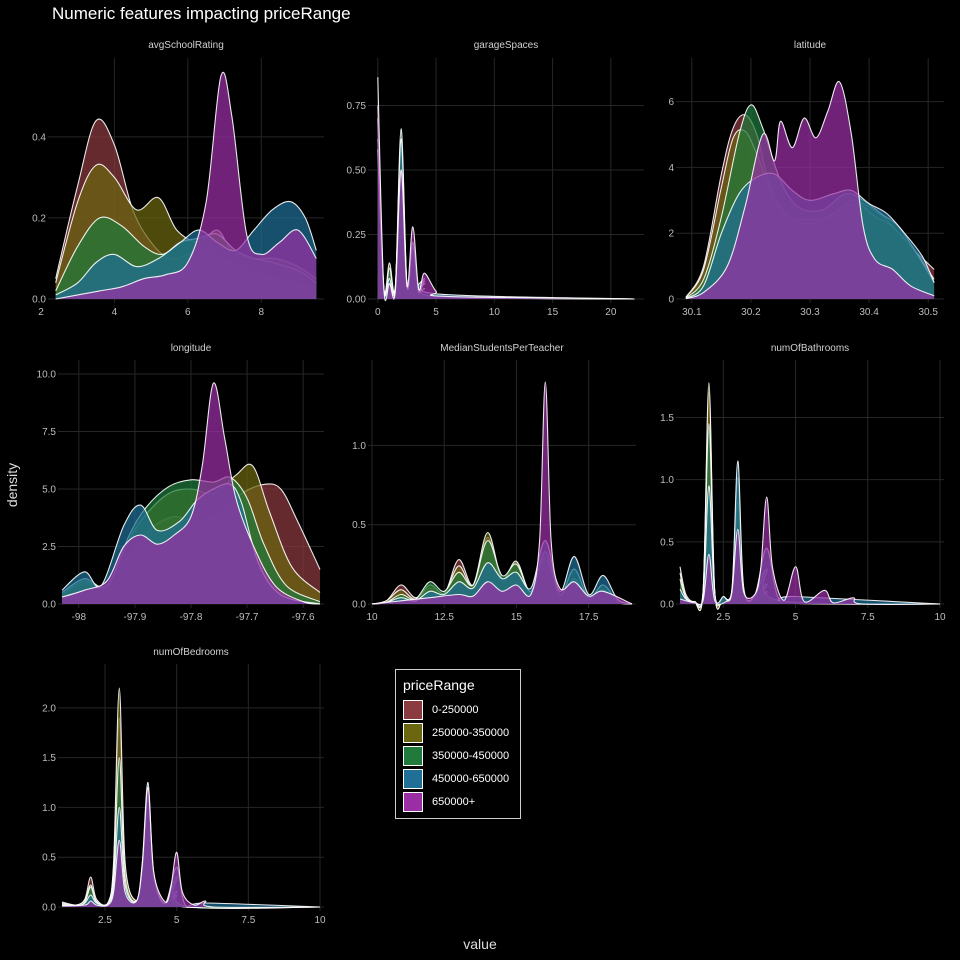  I want to click on x-tick-label: 15, so click(553, 312).